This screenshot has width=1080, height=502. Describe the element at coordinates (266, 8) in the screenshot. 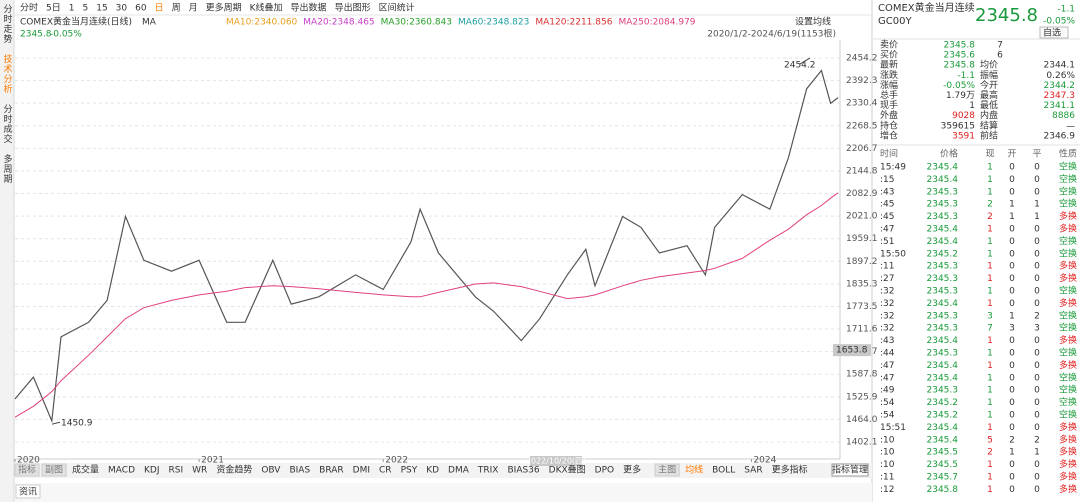

I see `toolbar-item: K线叠加` at that location.